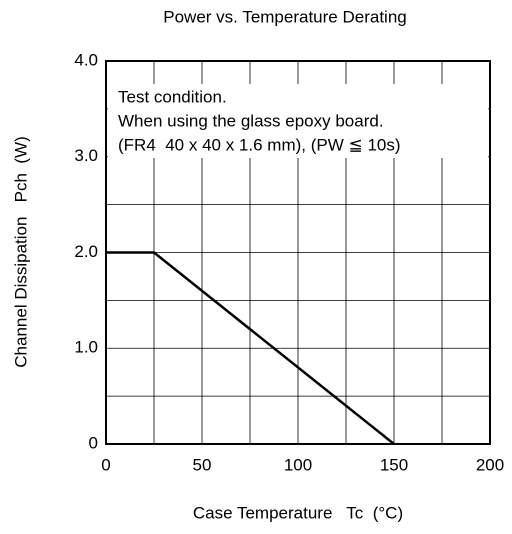 The height and width of the screenshot is (534, 512). I want to click on annotation-box, so click(298, 121).